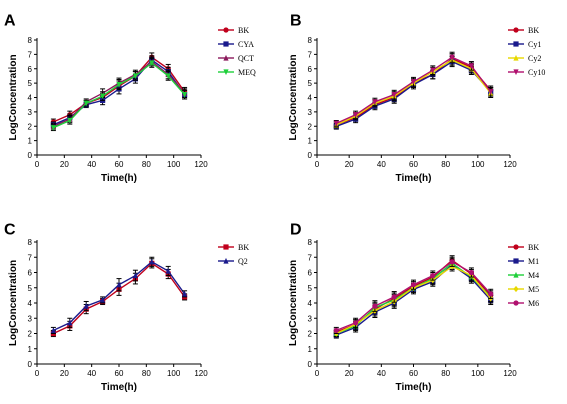  Describe the element at coordinates (243, 261) in the screenshot. I see `legend-label: Q2` at that location.